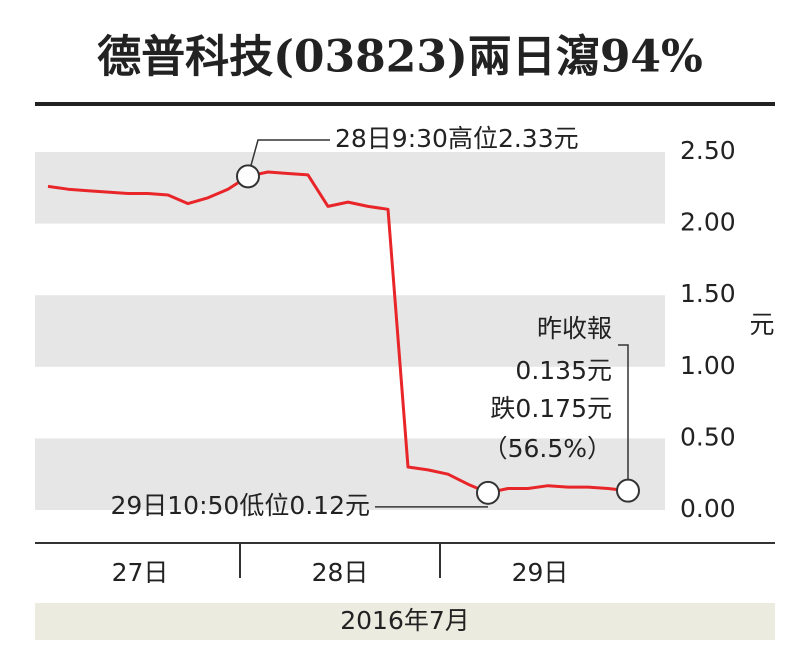 The image size is (800, 666). Describe the element at coordinates (551, 408) in the screenshot. I see `annotation: 跌0.175元` at that location.